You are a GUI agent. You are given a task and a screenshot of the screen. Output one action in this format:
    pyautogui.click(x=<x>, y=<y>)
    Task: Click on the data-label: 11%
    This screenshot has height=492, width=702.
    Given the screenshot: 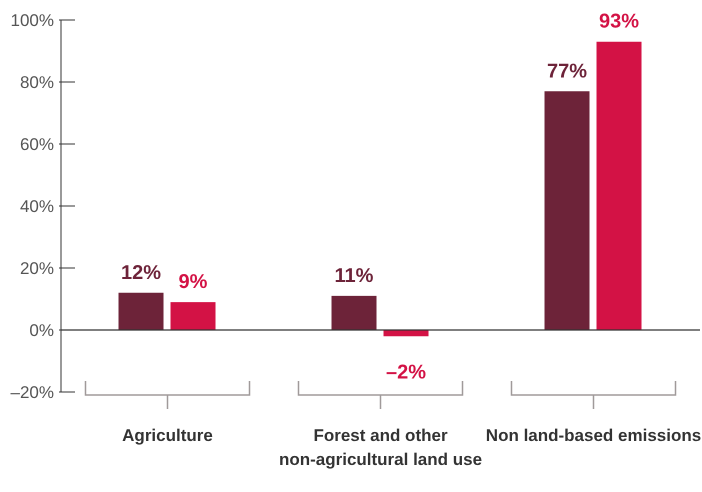 What is the action you would take?
    pyautogui.click(x=354, y=275)
    